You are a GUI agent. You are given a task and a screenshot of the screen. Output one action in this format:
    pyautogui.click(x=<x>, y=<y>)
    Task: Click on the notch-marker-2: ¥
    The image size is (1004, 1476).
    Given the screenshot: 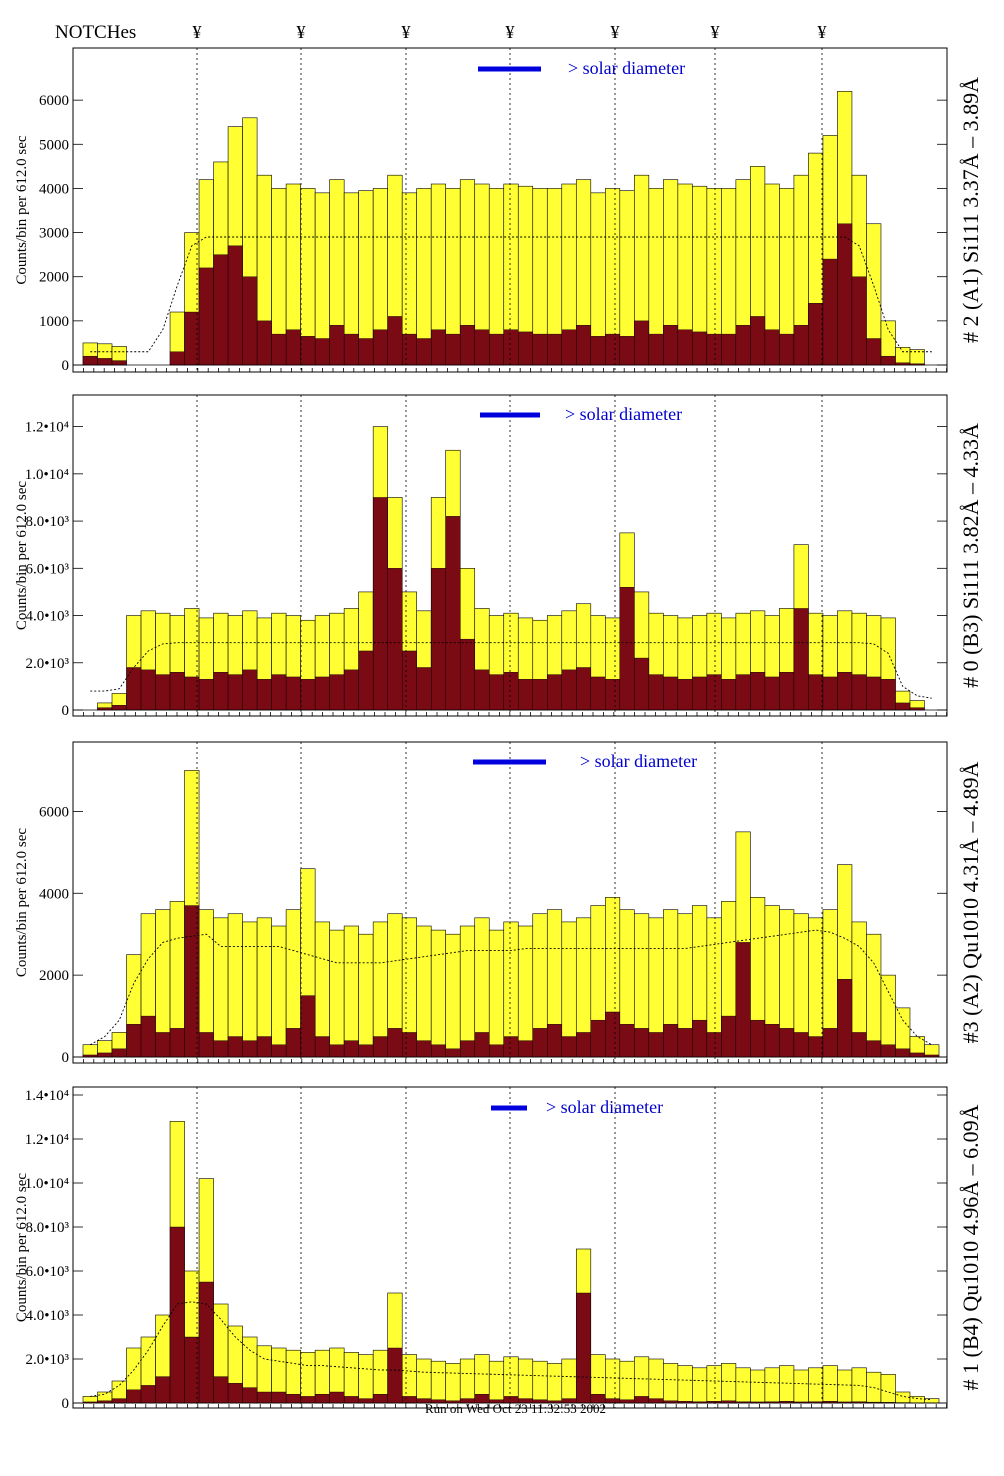 What is the action you would take?
    pyautogui.click(x=301, y=32)
    